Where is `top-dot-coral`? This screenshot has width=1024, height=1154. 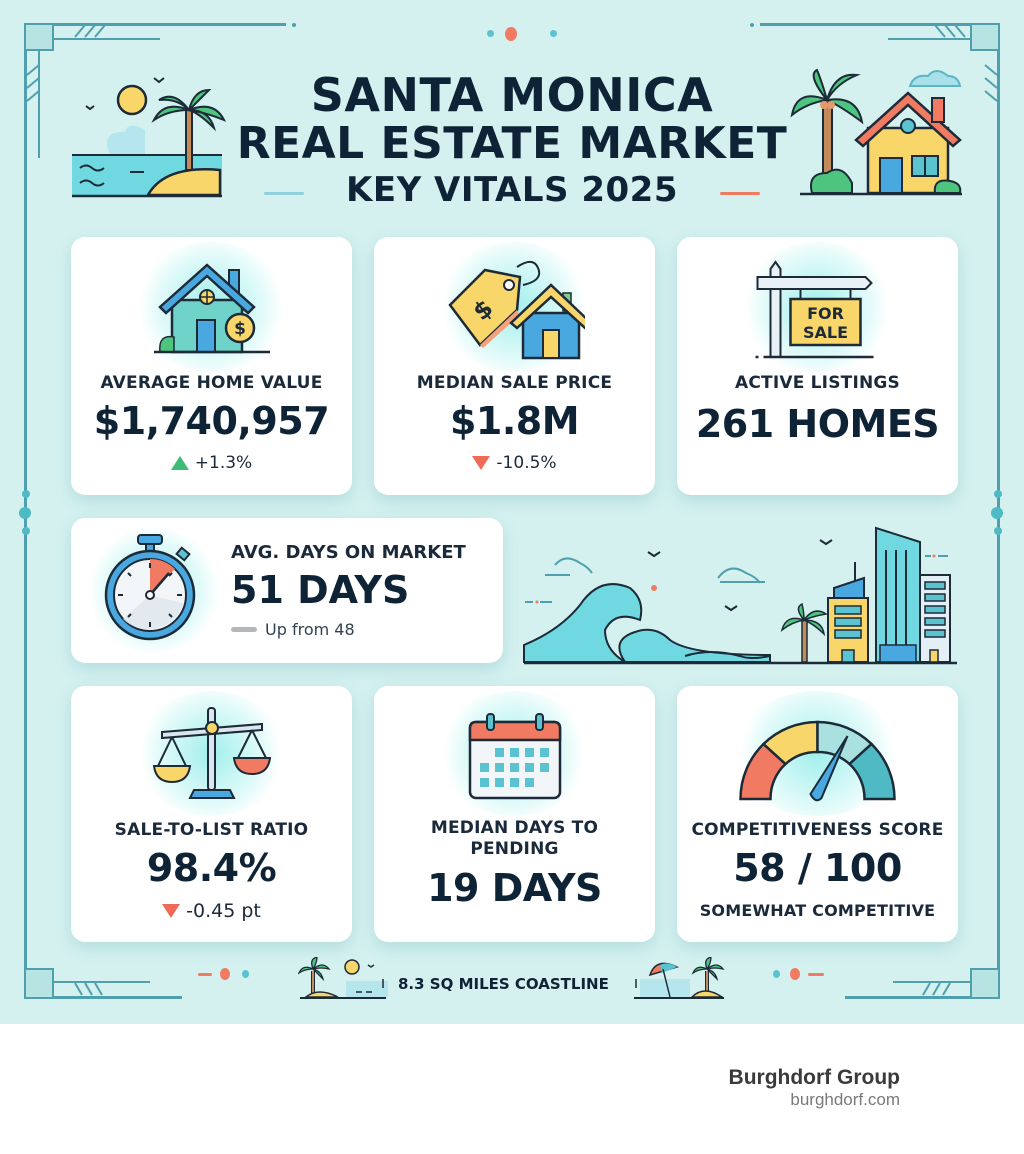
top-dot-coral is located at coordinates (511, 34).